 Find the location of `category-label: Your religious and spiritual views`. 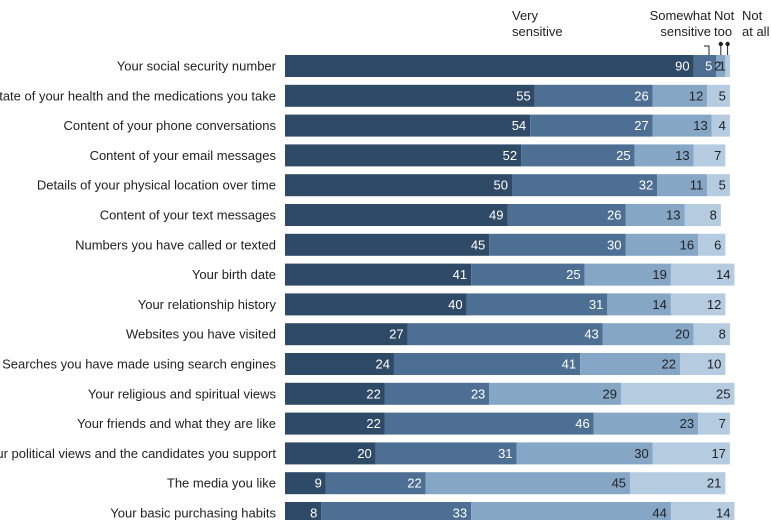

category-label: Your religious and spiritual views is located at coordinates (182, 393).